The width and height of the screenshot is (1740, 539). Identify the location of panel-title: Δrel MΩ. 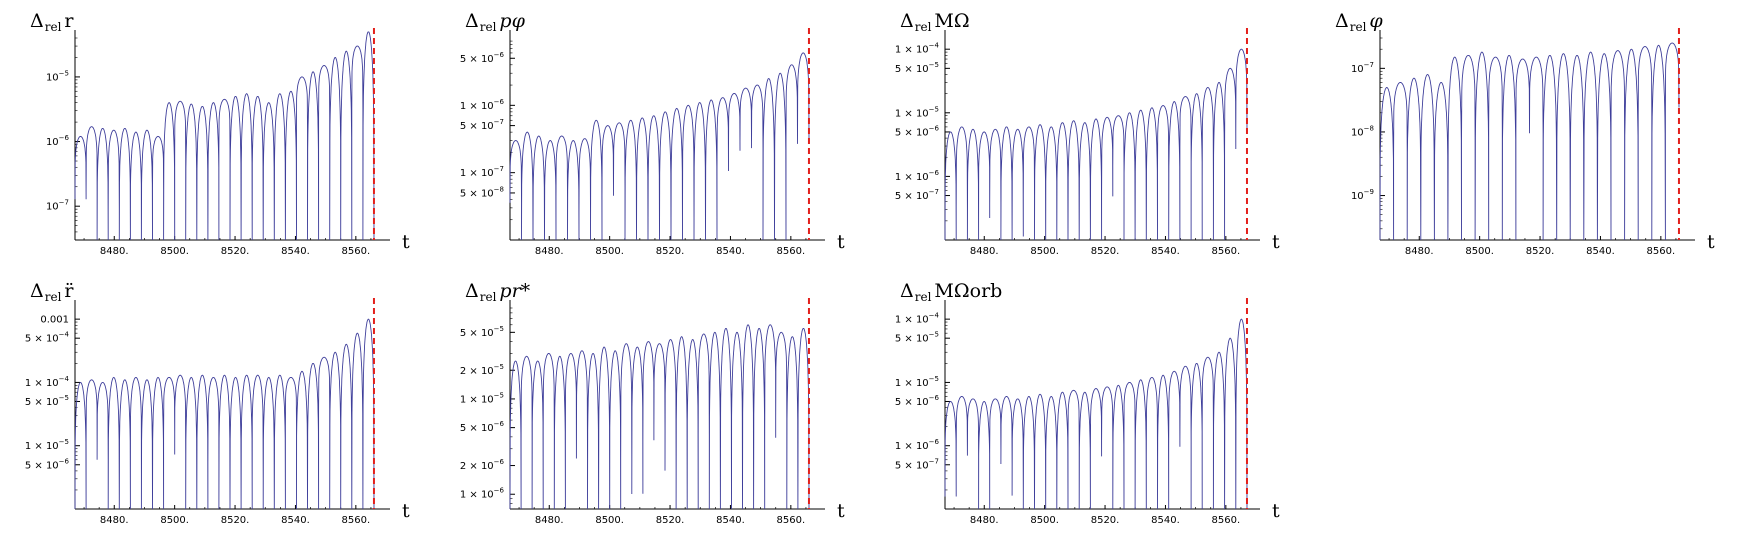
(935, 22).